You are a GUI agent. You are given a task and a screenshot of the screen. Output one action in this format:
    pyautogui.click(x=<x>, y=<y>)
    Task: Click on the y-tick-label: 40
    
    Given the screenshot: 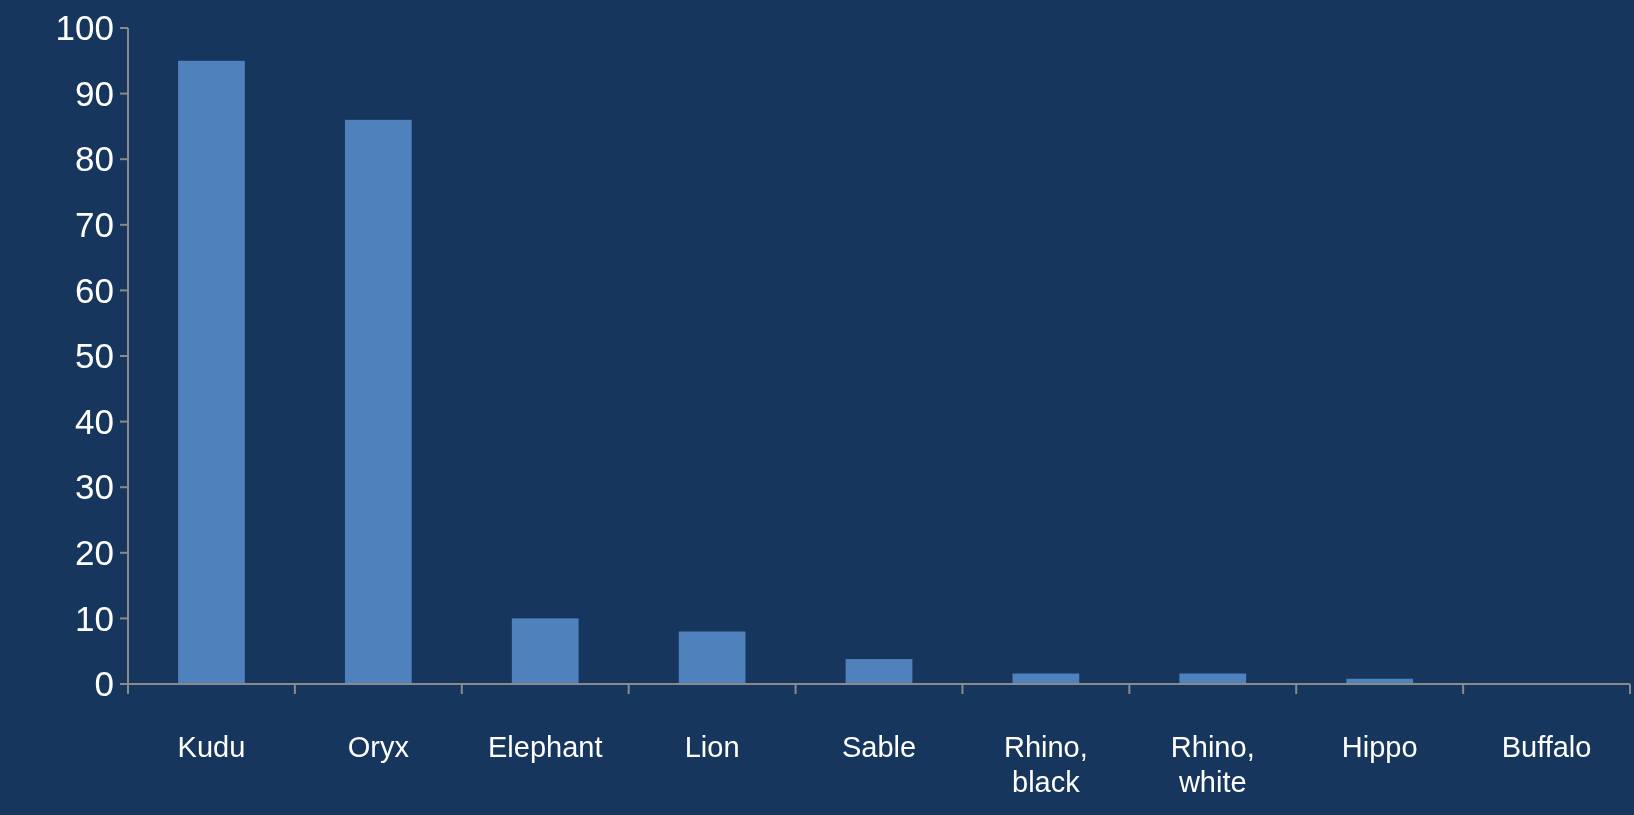 What is the action you would take?
    pyautogui.click(x=94, y=421)
    